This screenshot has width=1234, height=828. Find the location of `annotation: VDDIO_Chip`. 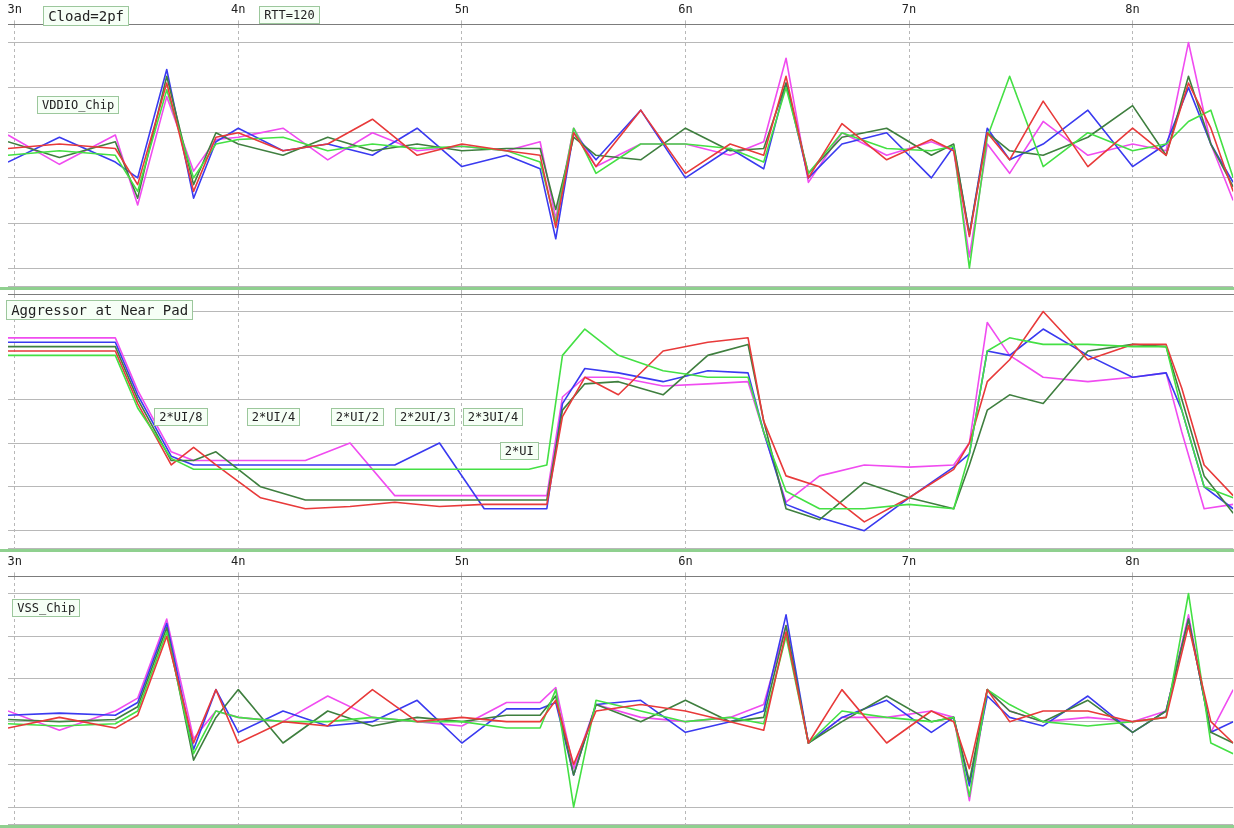

annotation: VDDIO_Chip is located at coordinates (78, 104).